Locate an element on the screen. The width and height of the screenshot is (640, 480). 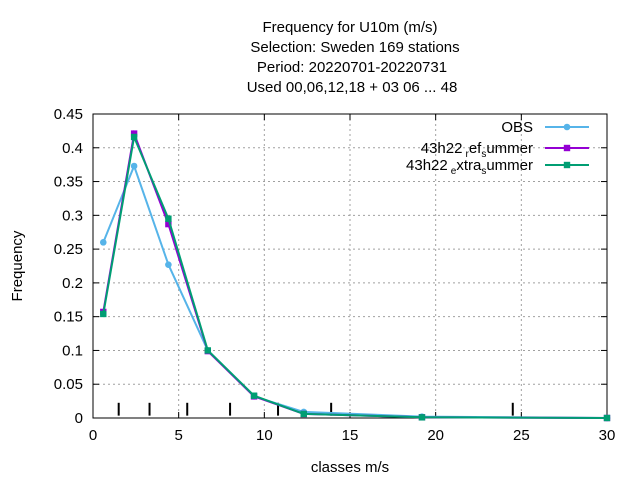
legend-label: 43h22 refsummer is located at coordinates (477, 150).